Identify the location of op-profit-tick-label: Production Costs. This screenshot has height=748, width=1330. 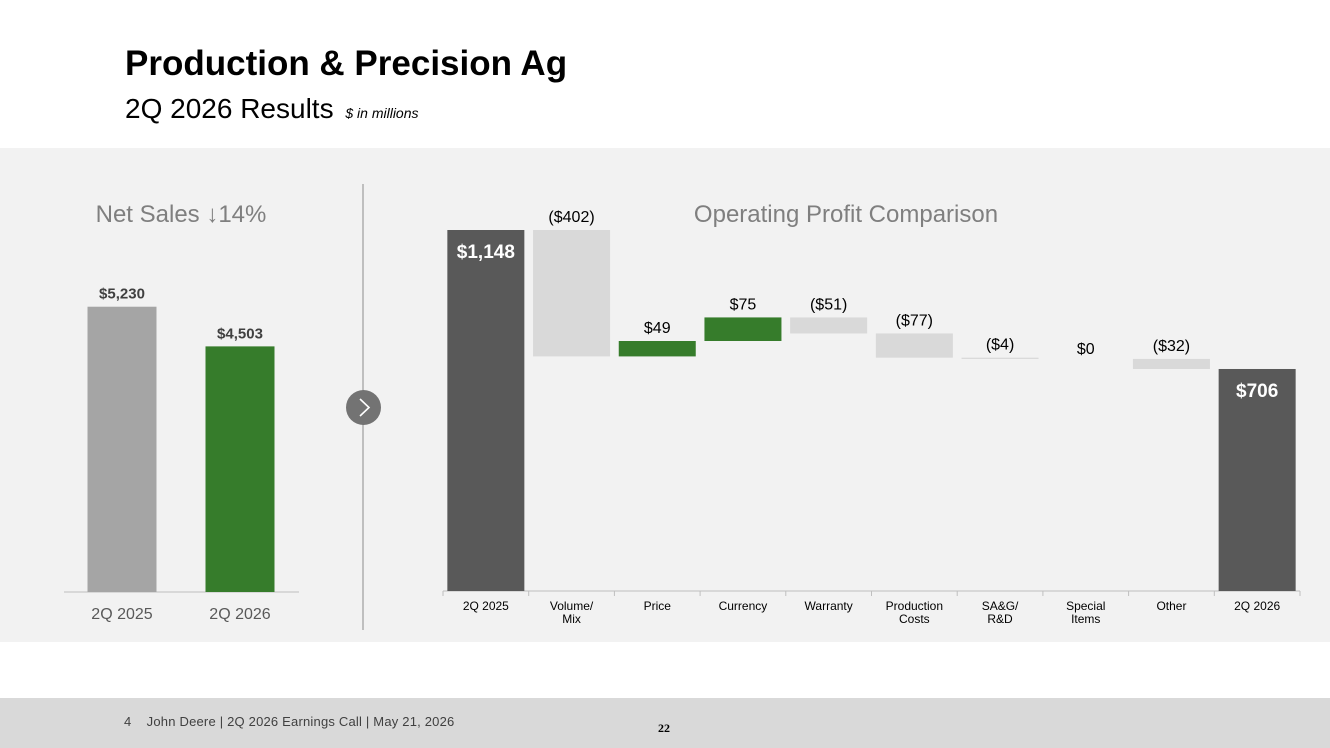
(914, 612).